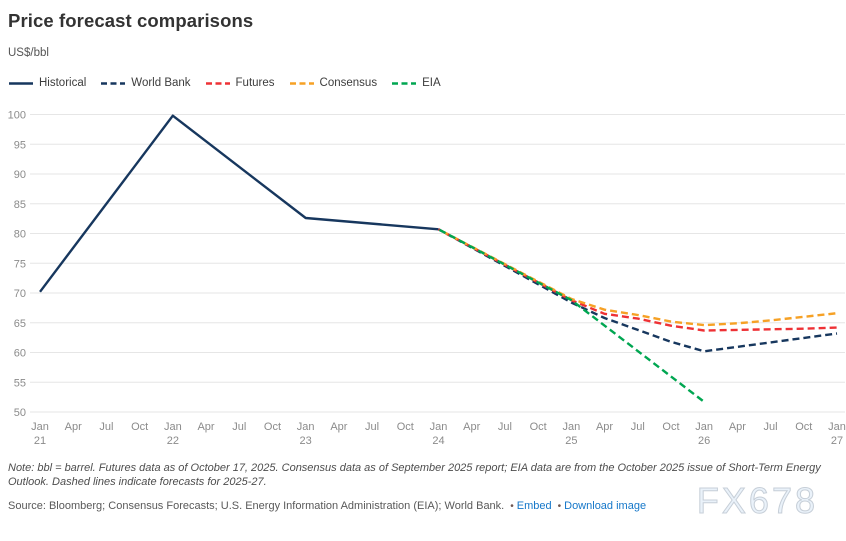 This screenshot has width=846, height=541. What do you see at coordinates (571, 441) in the screenshot?
I see `x-axis-year-label: 25` at bounding box center [571, 441].